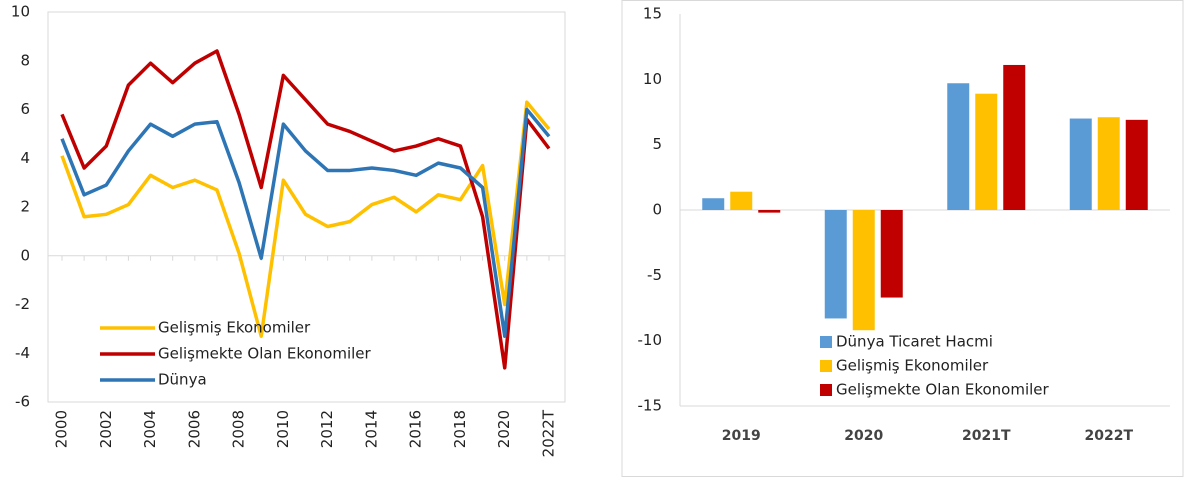 The image size is (1184, 481). I want to click on y-tick-label: -15, so click(650, 406).